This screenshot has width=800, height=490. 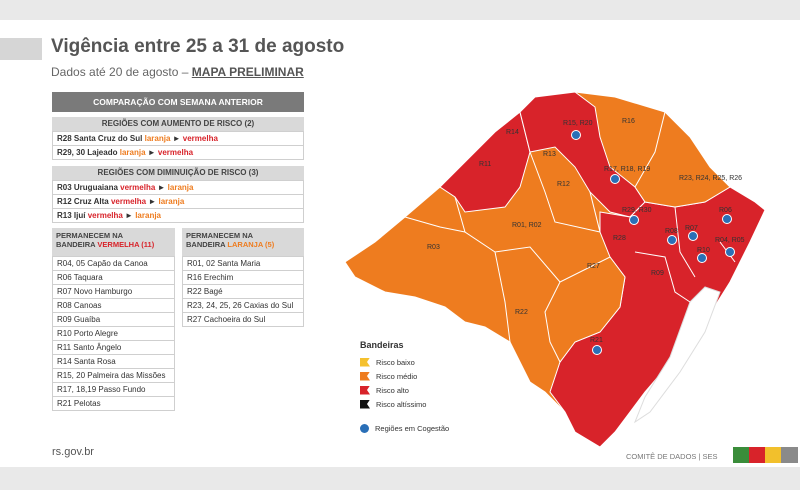 I want to click on map-label: R17, R18, R19, so click(x=627, y=169).